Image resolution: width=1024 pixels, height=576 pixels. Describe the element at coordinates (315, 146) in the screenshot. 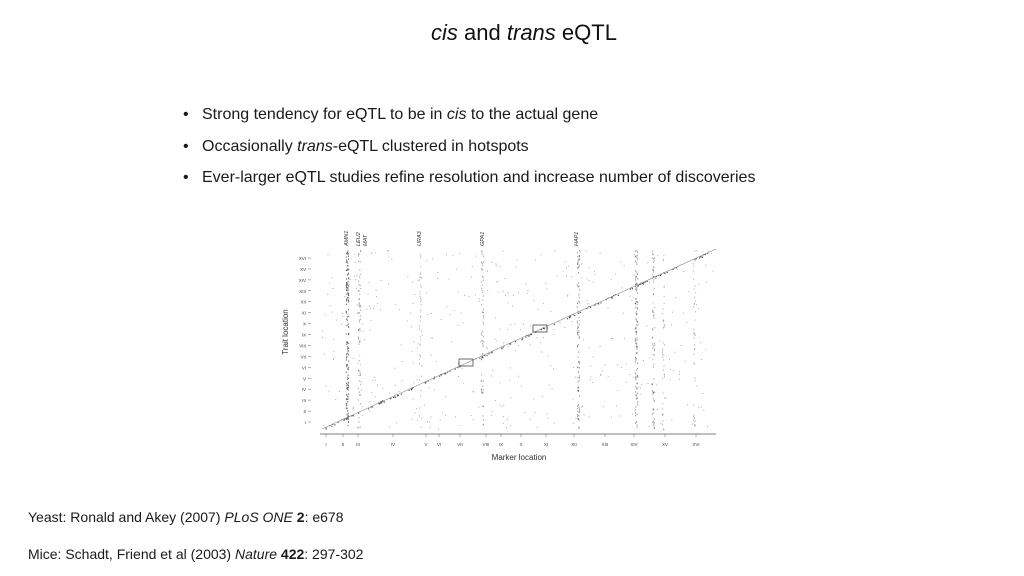

I see `bullet-emphasis: trans` at that location.